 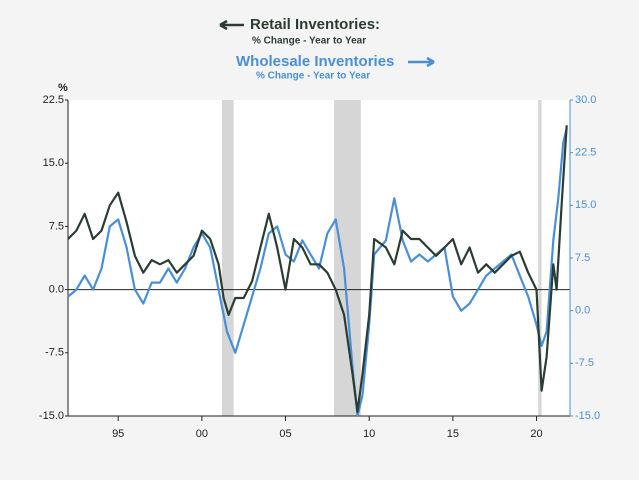 What do you see at coordinates (63, 88) in the screenshot?
I see `y-unit-label: %` at bounding box center [63, 88].